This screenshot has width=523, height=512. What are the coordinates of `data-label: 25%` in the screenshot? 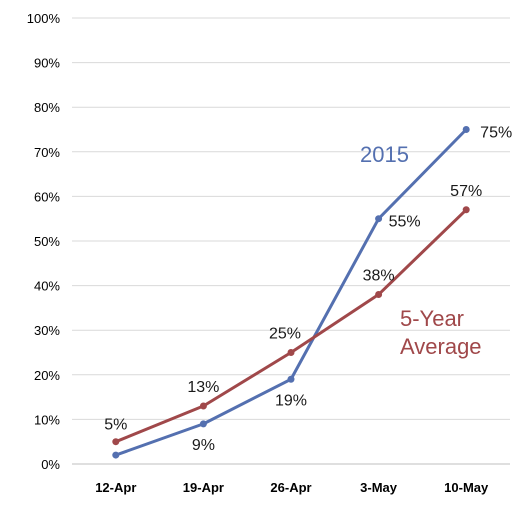 It's located at (285, 334).